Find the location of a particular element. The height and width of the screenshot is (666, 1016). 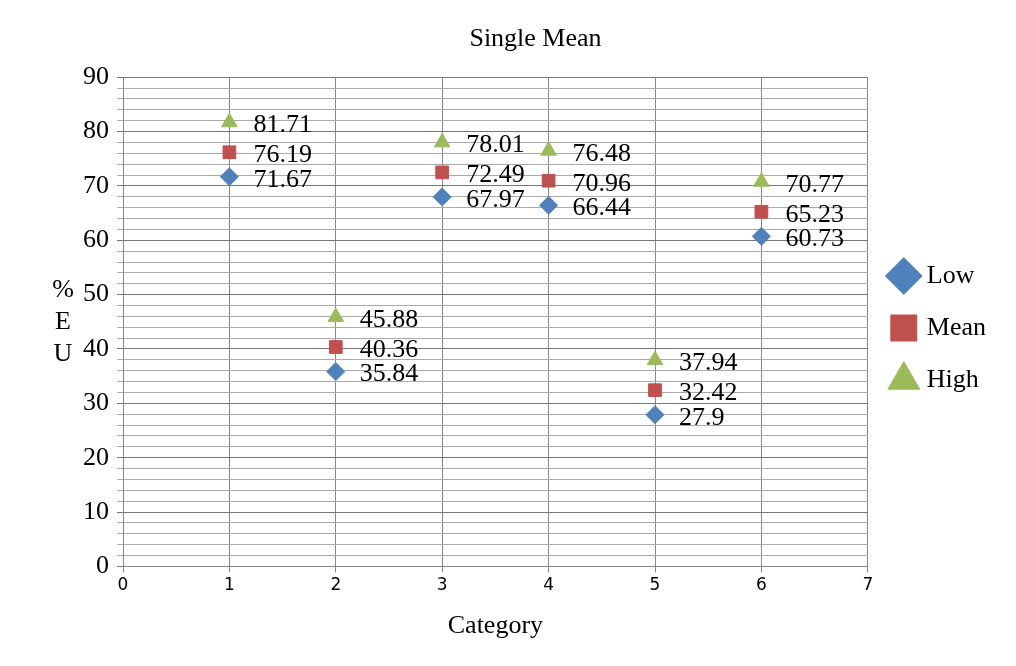

y-tick-label: 10 is located at coordinates (96, 510).